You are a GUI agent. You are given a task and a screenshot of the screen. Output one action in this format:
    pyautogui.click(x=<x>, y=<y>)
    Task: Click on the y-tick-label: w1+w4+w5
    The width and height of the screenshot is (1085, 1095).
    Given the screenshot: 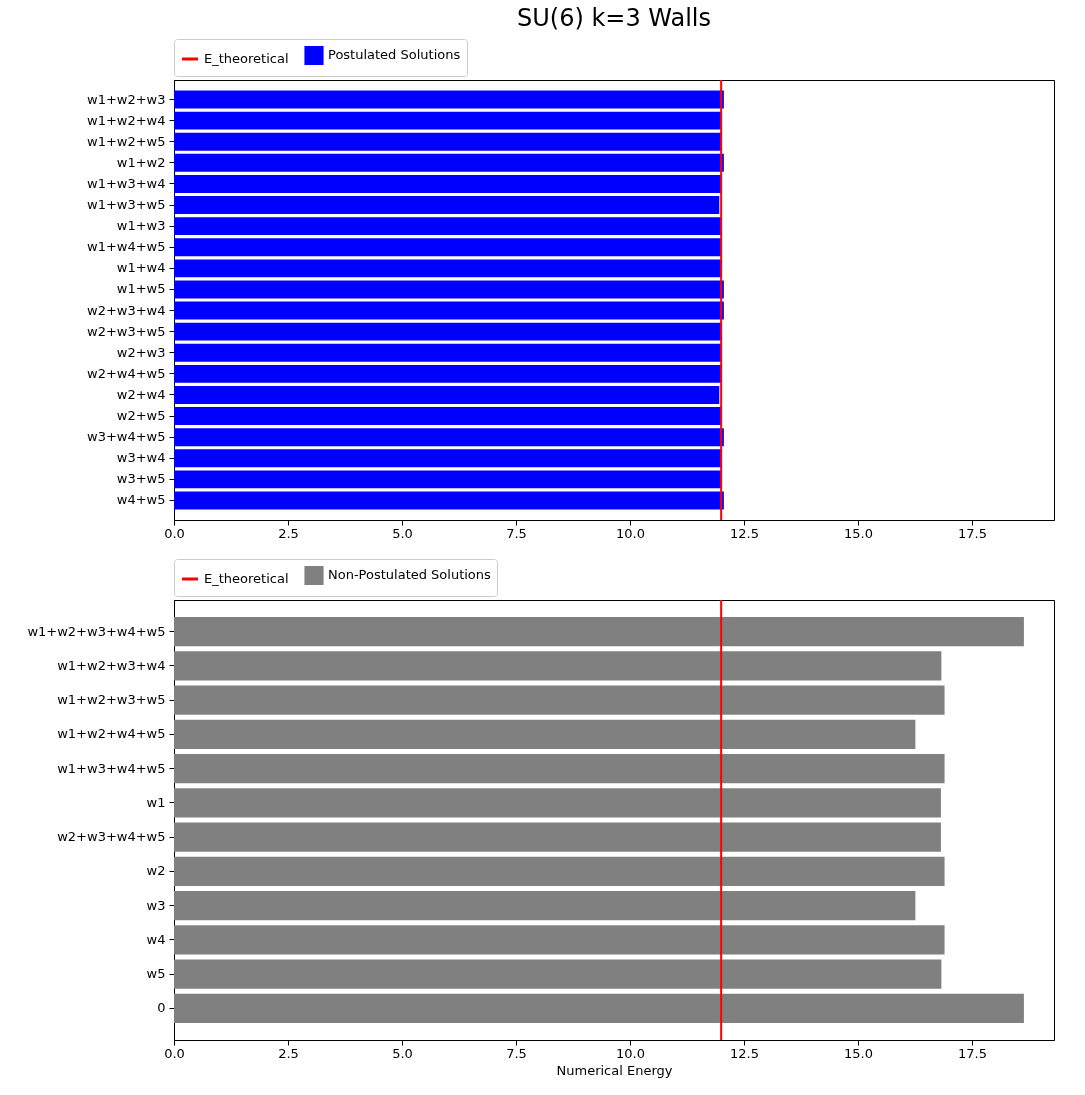 What is the action you would take?
    pyautogui.click(x=126, y=247)
    